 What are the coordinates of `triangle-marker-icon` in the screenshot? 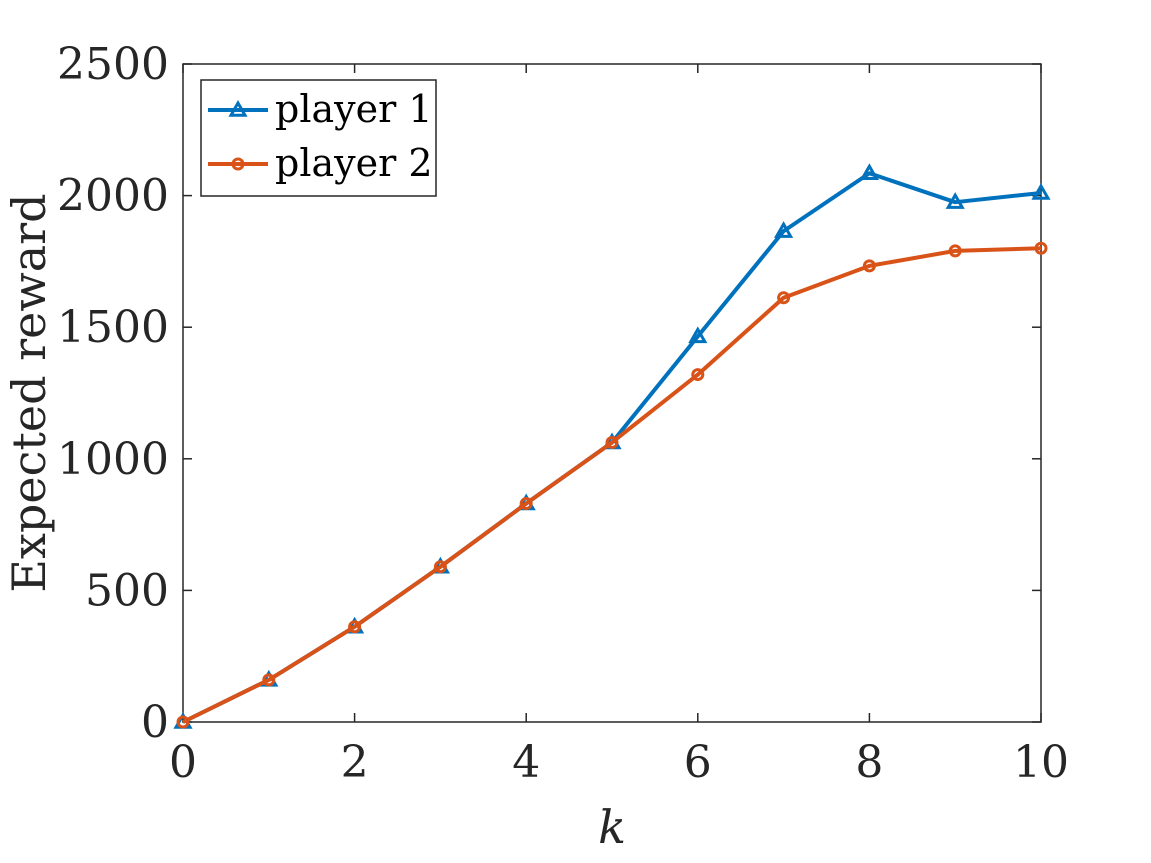 It's located at (238, 108).